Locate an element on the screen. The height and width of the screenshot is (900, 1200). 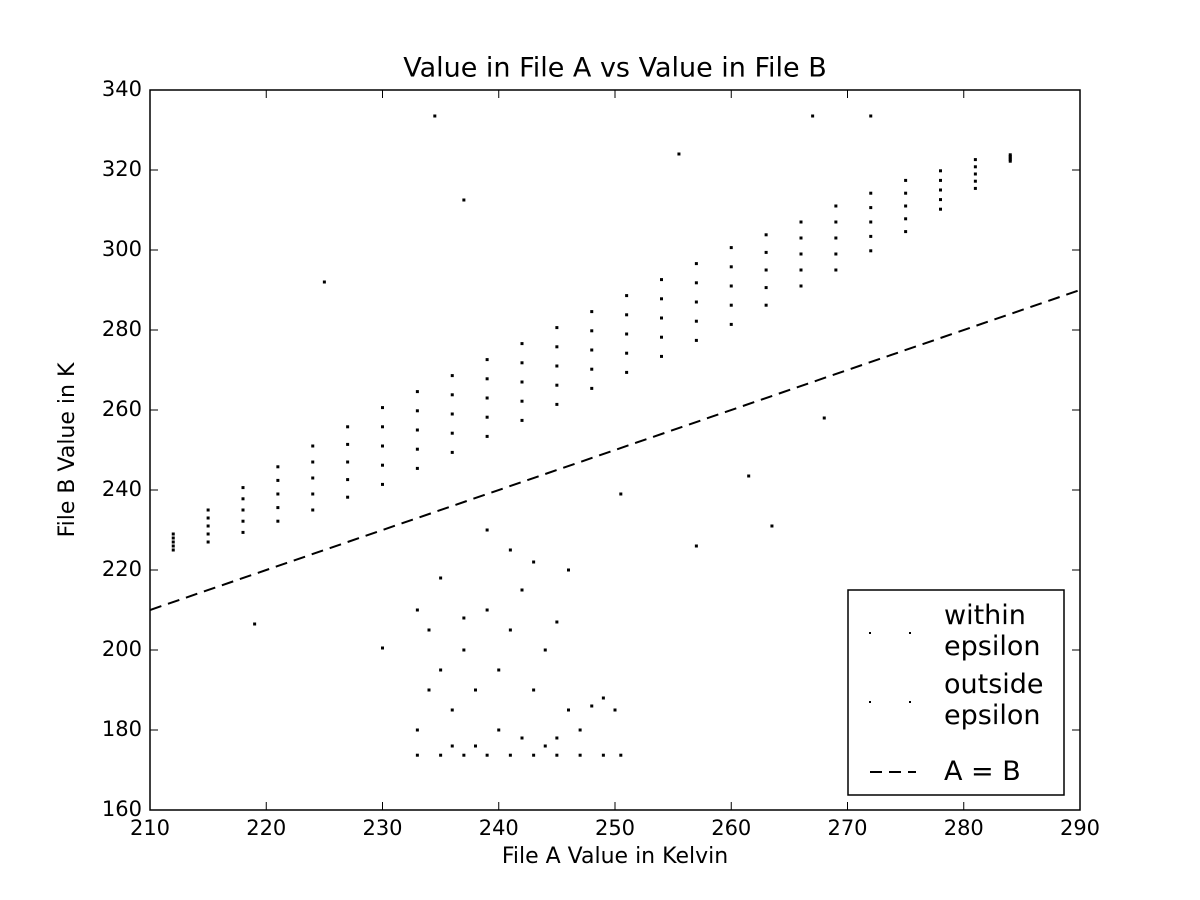
x-tick-label: 240 is located at coordinates (499, 828).